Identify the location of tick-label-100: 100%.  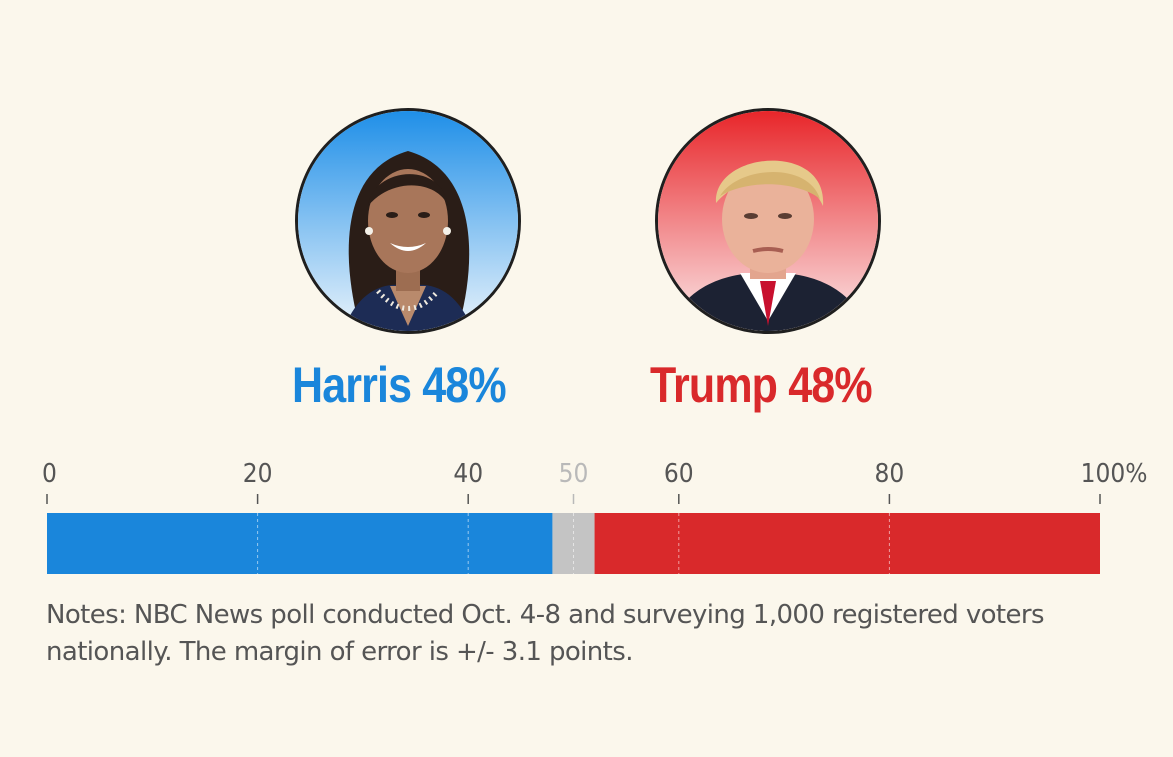
(1114, 474).